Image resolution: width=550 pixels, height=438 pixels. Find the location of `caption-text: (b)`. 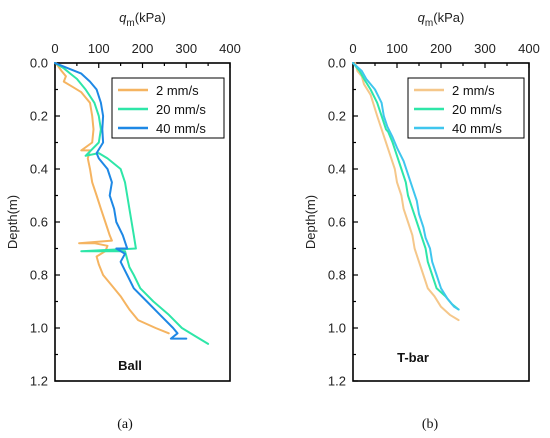

caption-text: (b) is located at coordinates (430, 424).